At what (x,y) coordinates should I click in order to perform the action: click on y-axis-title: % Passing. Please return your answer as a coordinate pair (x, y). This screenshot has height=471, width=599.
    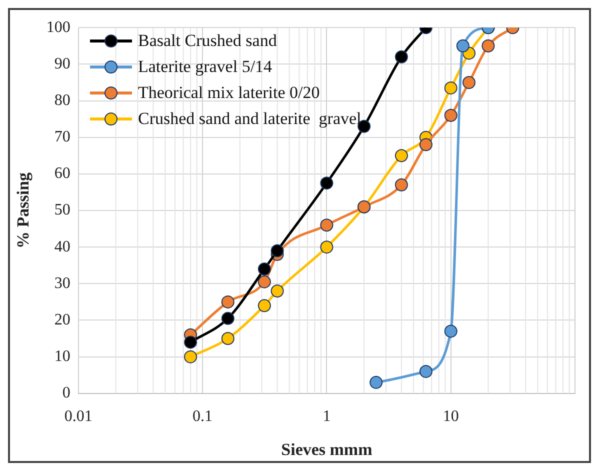
    Looking at the image, I should click on (23, 210).